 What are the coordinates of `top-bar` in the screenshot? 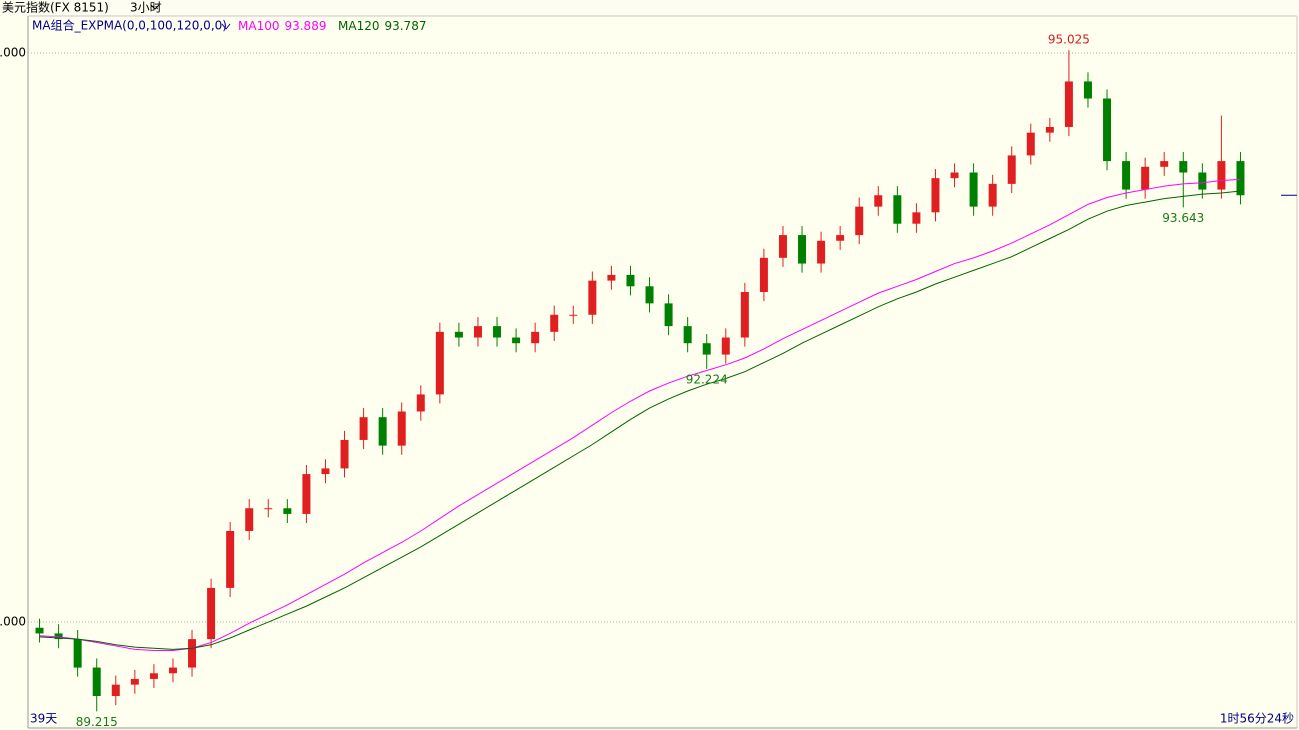 It's located at (649, 8).